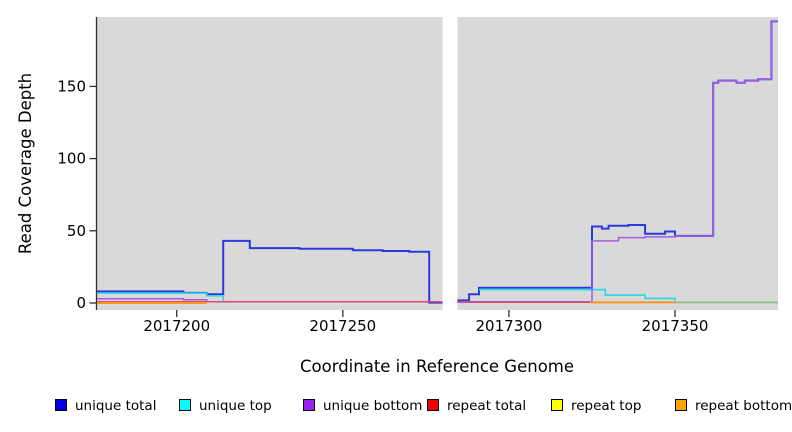  Describe the element at coordinates (25, 163) in the screenshot. I see `y-axis-title: Read Coverage Depth` at that location.